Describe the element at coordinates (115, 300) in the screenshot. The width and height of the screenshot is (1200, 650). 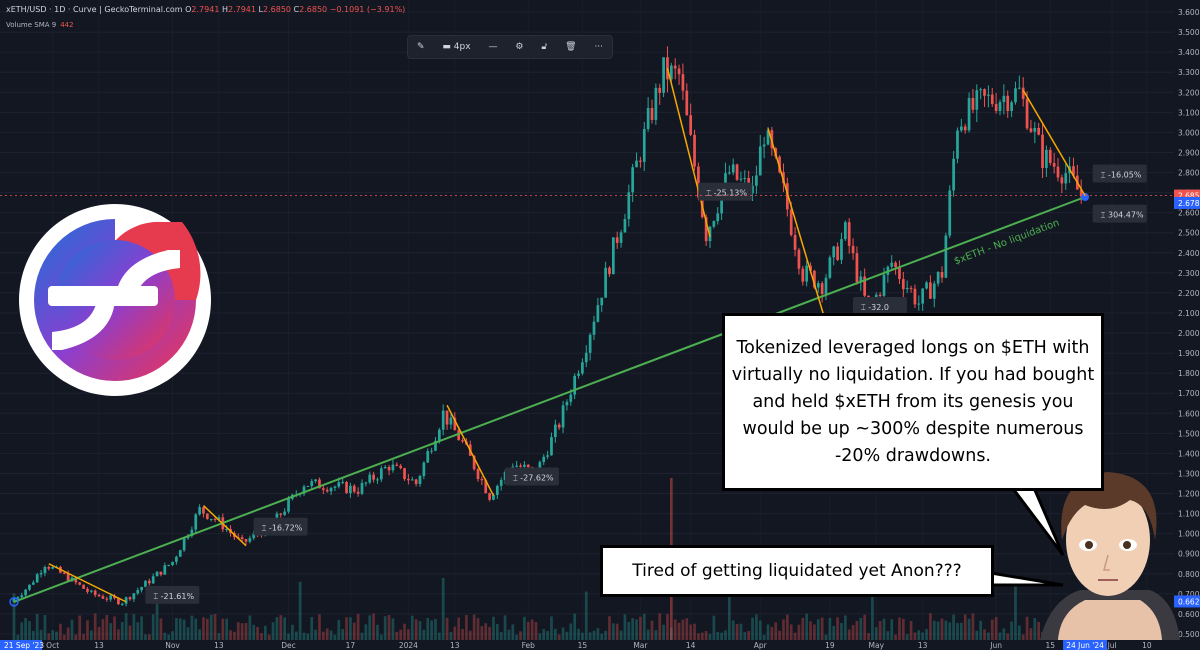
I see `xeth-logo` at that location.